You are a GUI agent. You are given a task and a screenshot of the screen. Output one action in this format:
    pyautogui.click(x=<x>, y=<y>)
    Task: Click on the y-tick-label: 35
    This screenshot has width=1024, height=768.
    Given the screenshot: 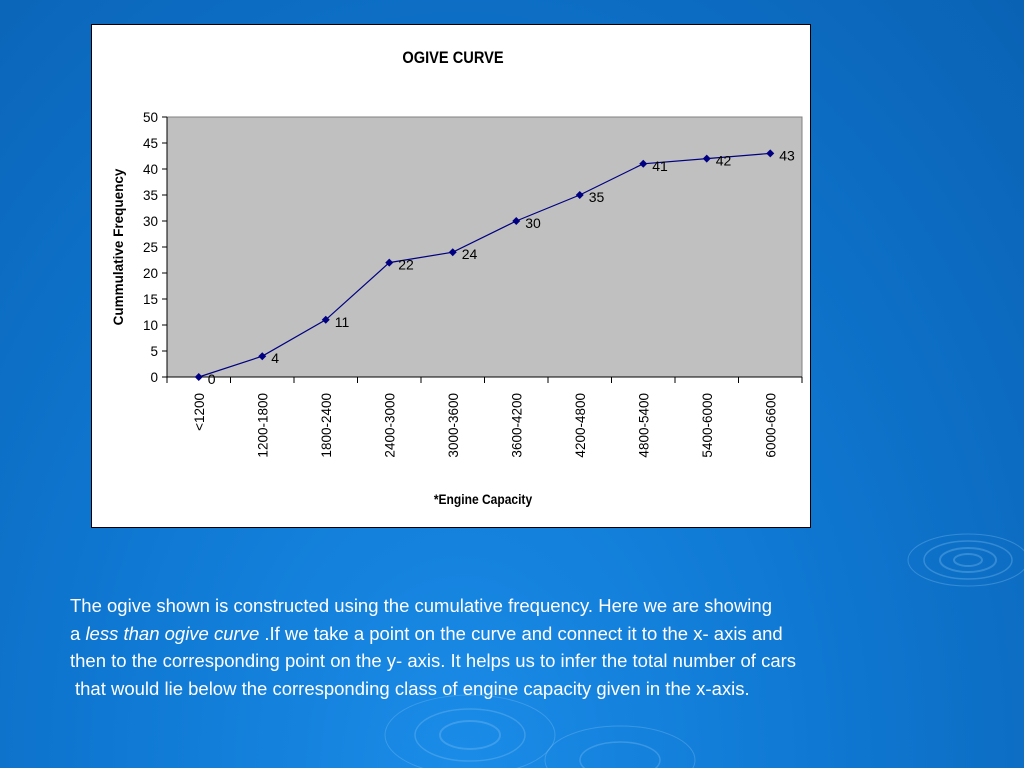 What is the action you would take?
    pyautogui.click(x=150, y=195)
    